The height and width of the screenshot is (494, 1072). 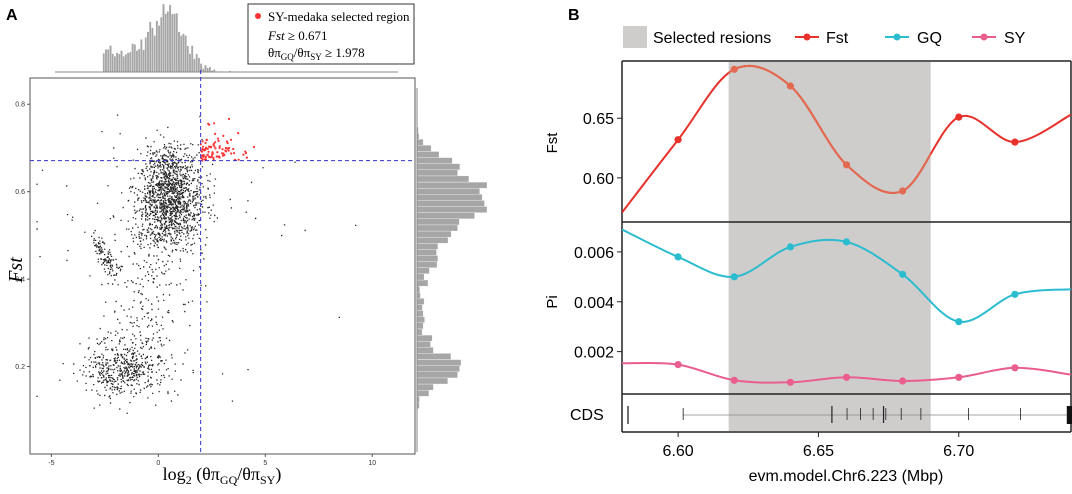 What do you see at coordinates (297, 35) in the screenshot?
I see `legend-fst-threshold: Fst ≥ 0.671` at bounding box center [297, 35].